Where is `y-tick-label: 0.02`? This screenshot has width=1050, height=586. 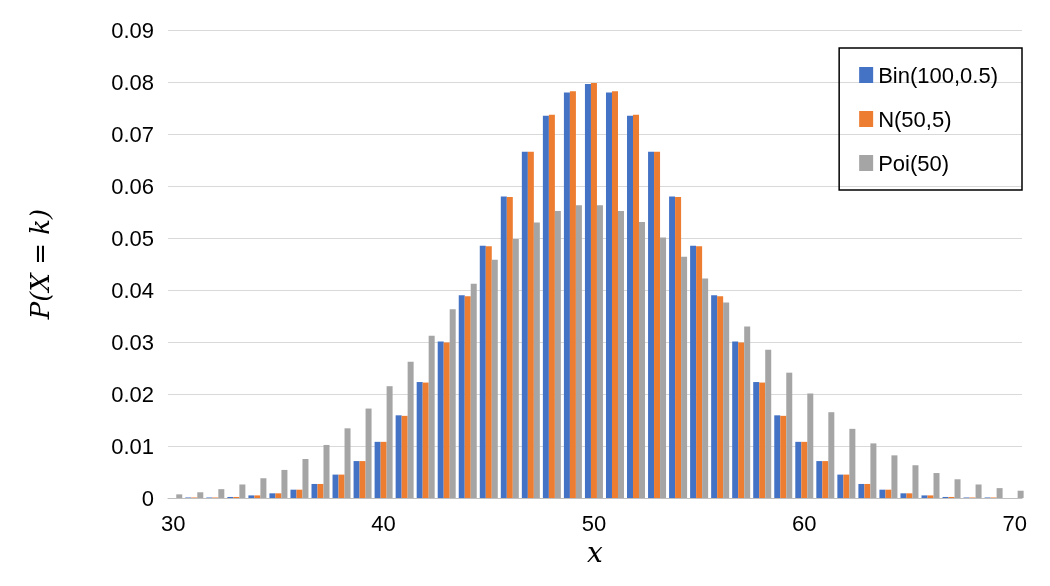 y-tick-label: 0.02 is located at coordinates (132, 394).